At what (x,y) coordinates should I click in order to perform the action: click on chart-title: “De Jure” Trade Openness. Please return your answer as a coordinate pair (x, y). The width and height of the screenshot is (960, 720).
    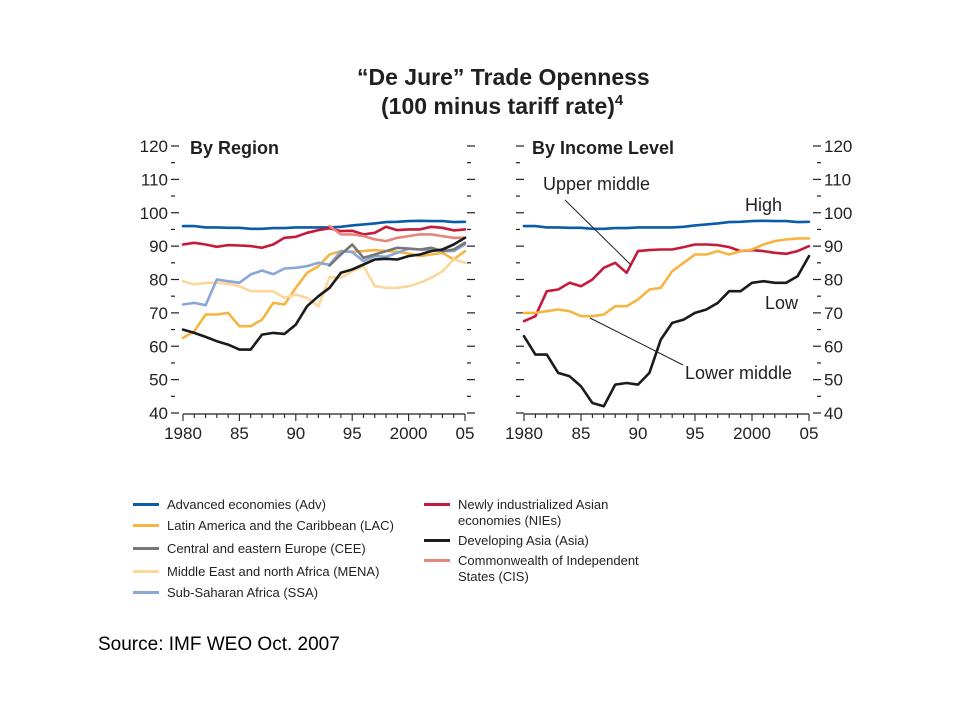
    Looking at the image, I should click on (503, 77).